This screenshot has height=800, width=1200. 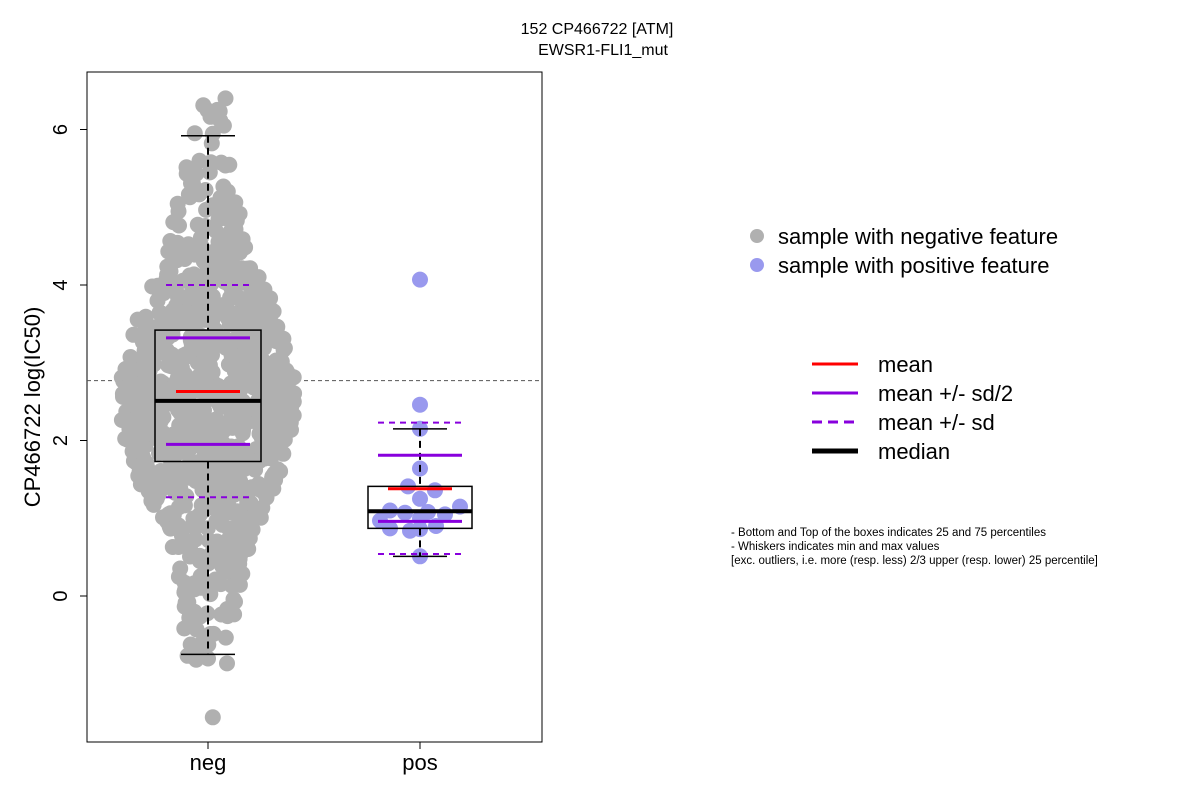 What do you see at coordinates (208, 395) in the screenshot?
I see `box-neg` at bounding box center [208, 395].